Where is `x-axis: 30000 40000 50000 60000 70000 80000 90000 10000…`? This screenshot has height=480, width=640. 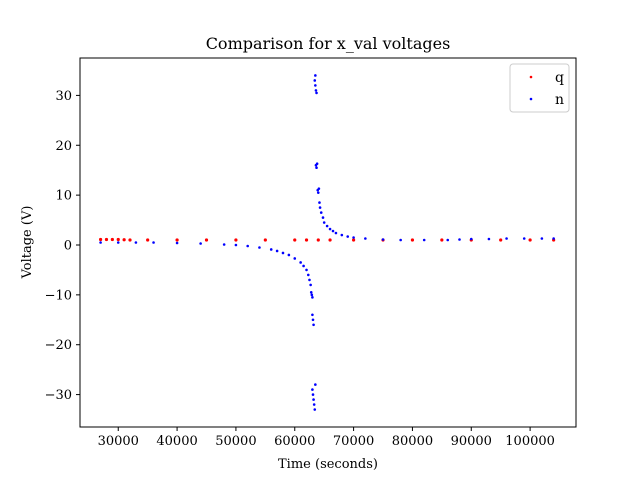 x-axis: 30000 40000 50000 60000 70000 80000 90000 10000… is located at coordinates (326, 438).